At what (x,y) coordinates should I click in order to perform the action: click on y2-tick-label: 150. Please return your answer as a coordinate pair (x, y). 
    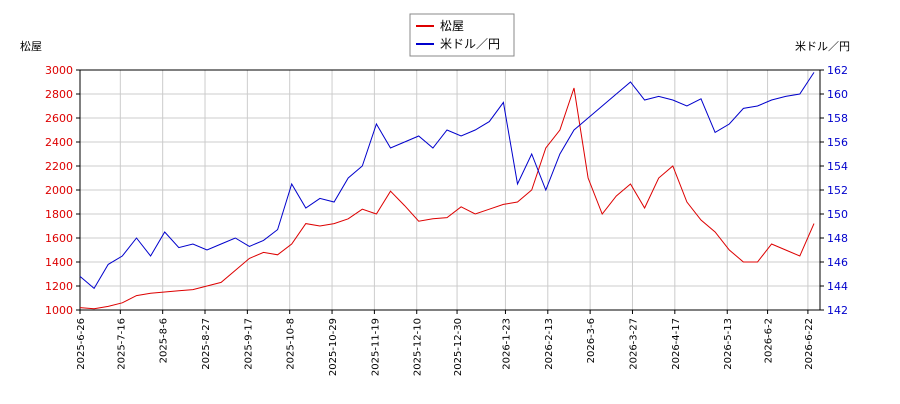
    Looking at the image, I should click on (837, 214).